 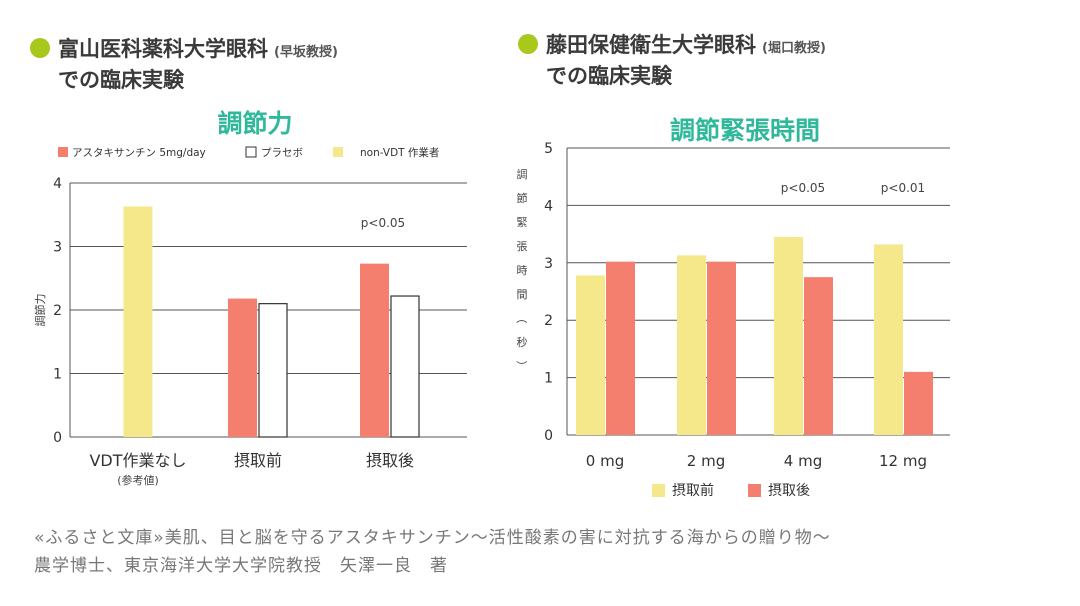 What do you see at coordinates (548, 149) in the screenshot?
I see `y-tick-label: 5` at bounding box center [548, 149].